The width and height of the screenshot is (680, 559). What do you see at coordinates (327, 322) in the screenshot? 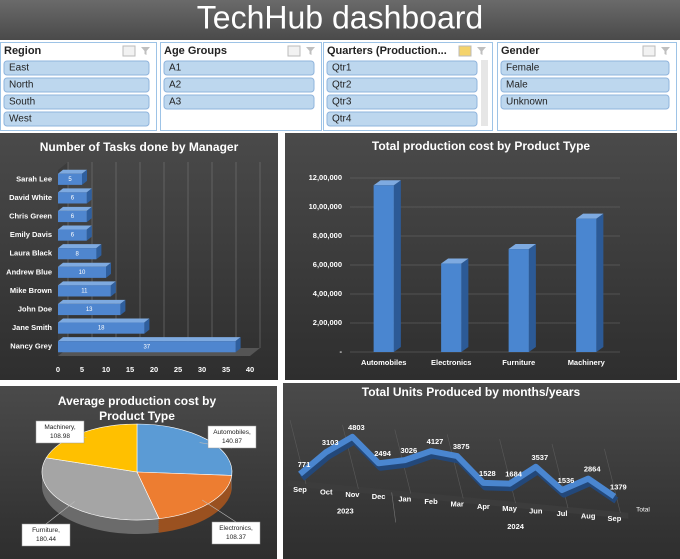
I see `y-tick-label: 2,00,000` at bounding box center [327, 322].